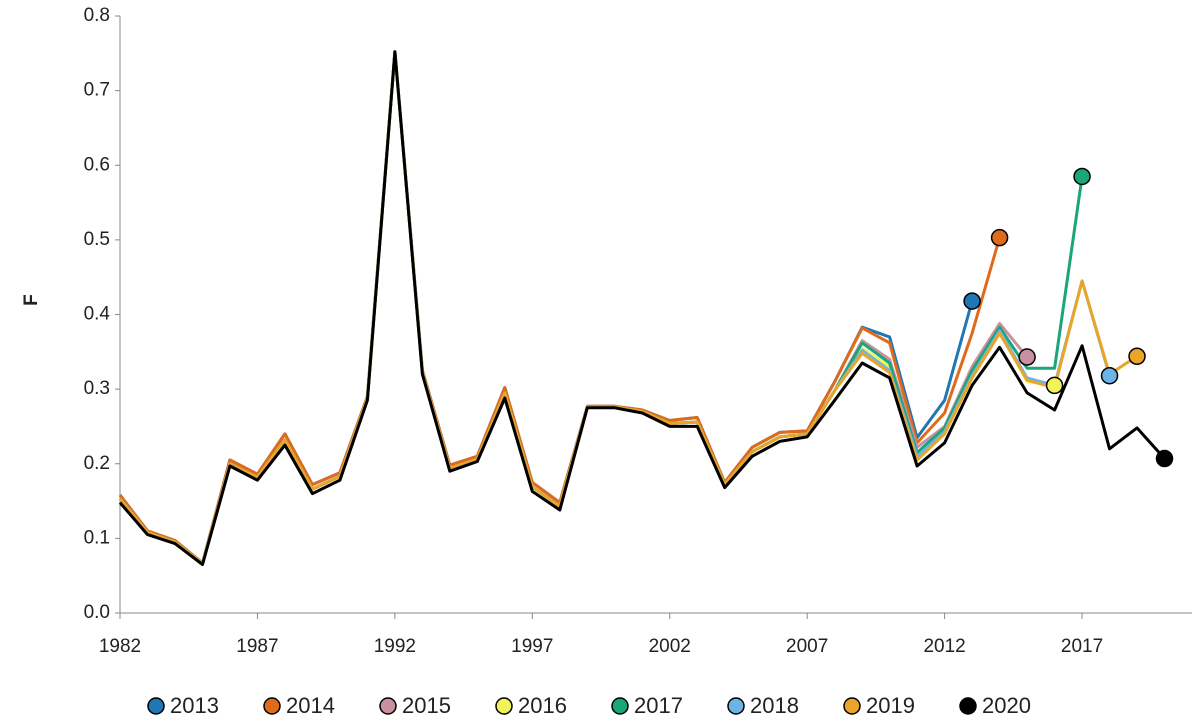 The height and width of the screenshot is (726, 1200). What do you see at coordinates (774, 705) in the screenshot?
I see `legend-label: 2018` at bounding box center [774, 705].